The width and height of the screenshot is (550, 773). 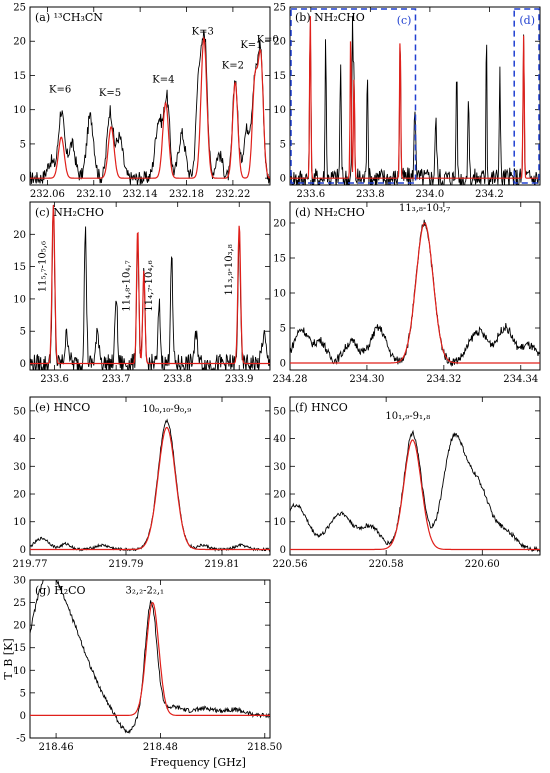 What do you see at coordinates (407, 416) in the screenshot?
I see `line-label: 10₁,₉-9₁,₈` at bounding box center [407, 416].